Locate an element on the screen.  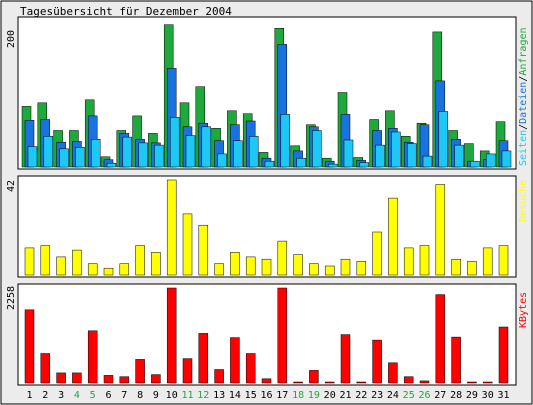
legend-part-visits-0: Besuche is located at coordinates (523, 201).